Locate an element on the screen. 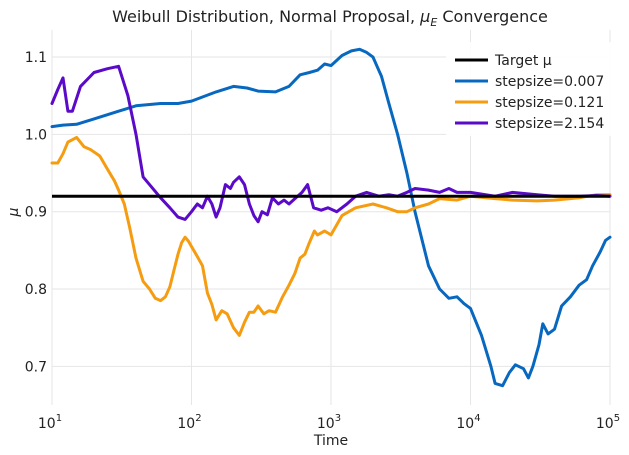 The height and width of the screenshot is (455, 629). x-tick-label: 10² is located at coordinates (189, 422).